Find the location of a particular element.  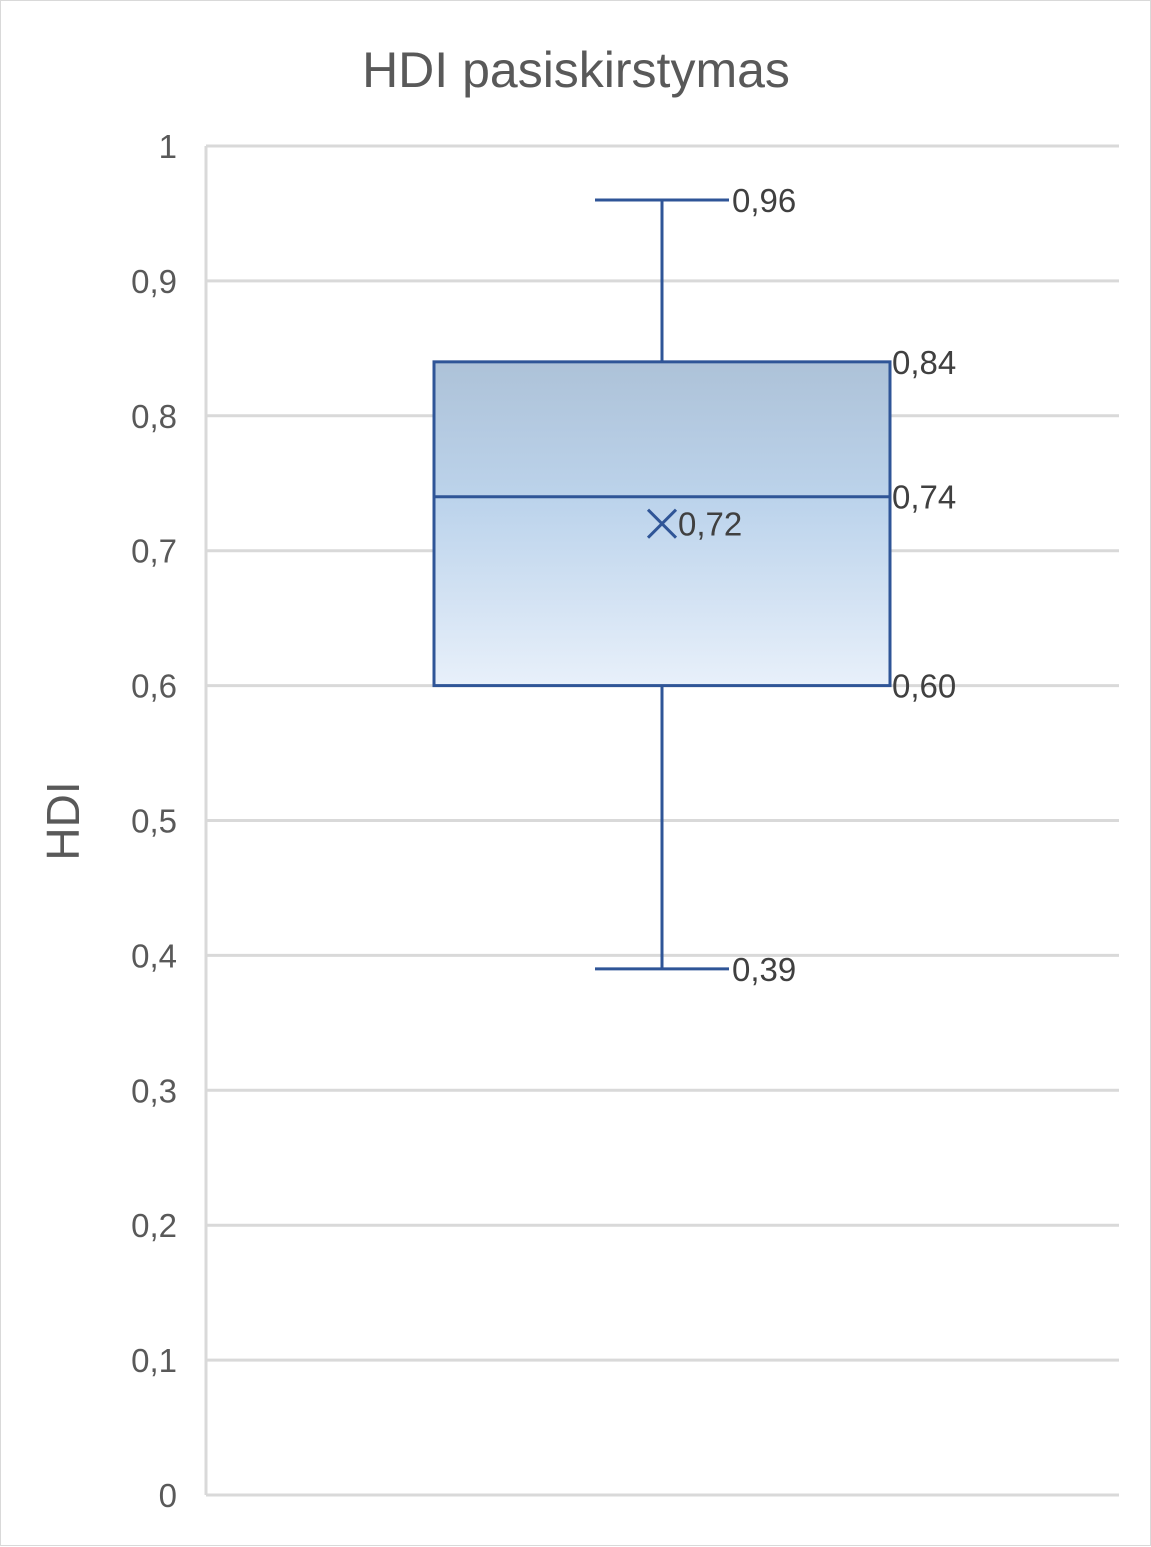

y-tick-label: 0,2 is located at coordinates (154, 1225).